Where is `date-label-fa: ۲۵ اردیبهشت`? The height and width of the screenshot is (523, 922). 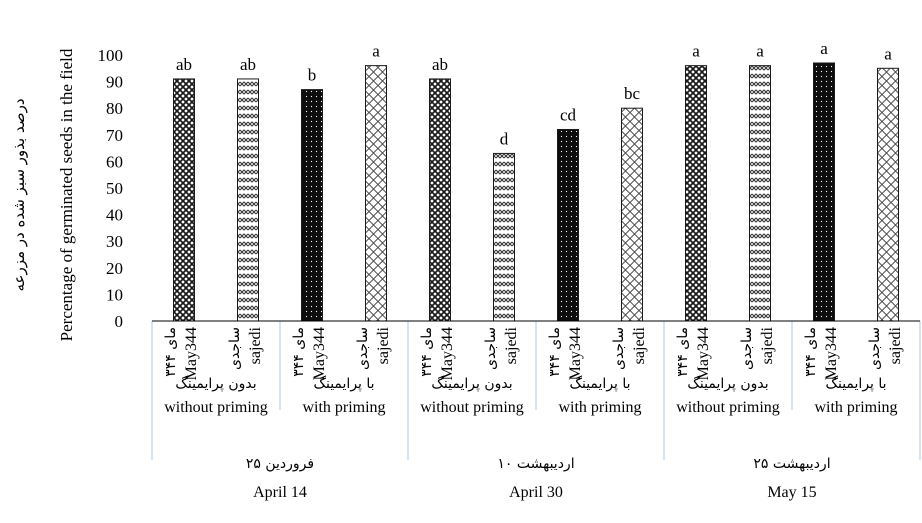
date-label-fa: ۲۵ اردیبهشت is located at coordinates (791, 464).